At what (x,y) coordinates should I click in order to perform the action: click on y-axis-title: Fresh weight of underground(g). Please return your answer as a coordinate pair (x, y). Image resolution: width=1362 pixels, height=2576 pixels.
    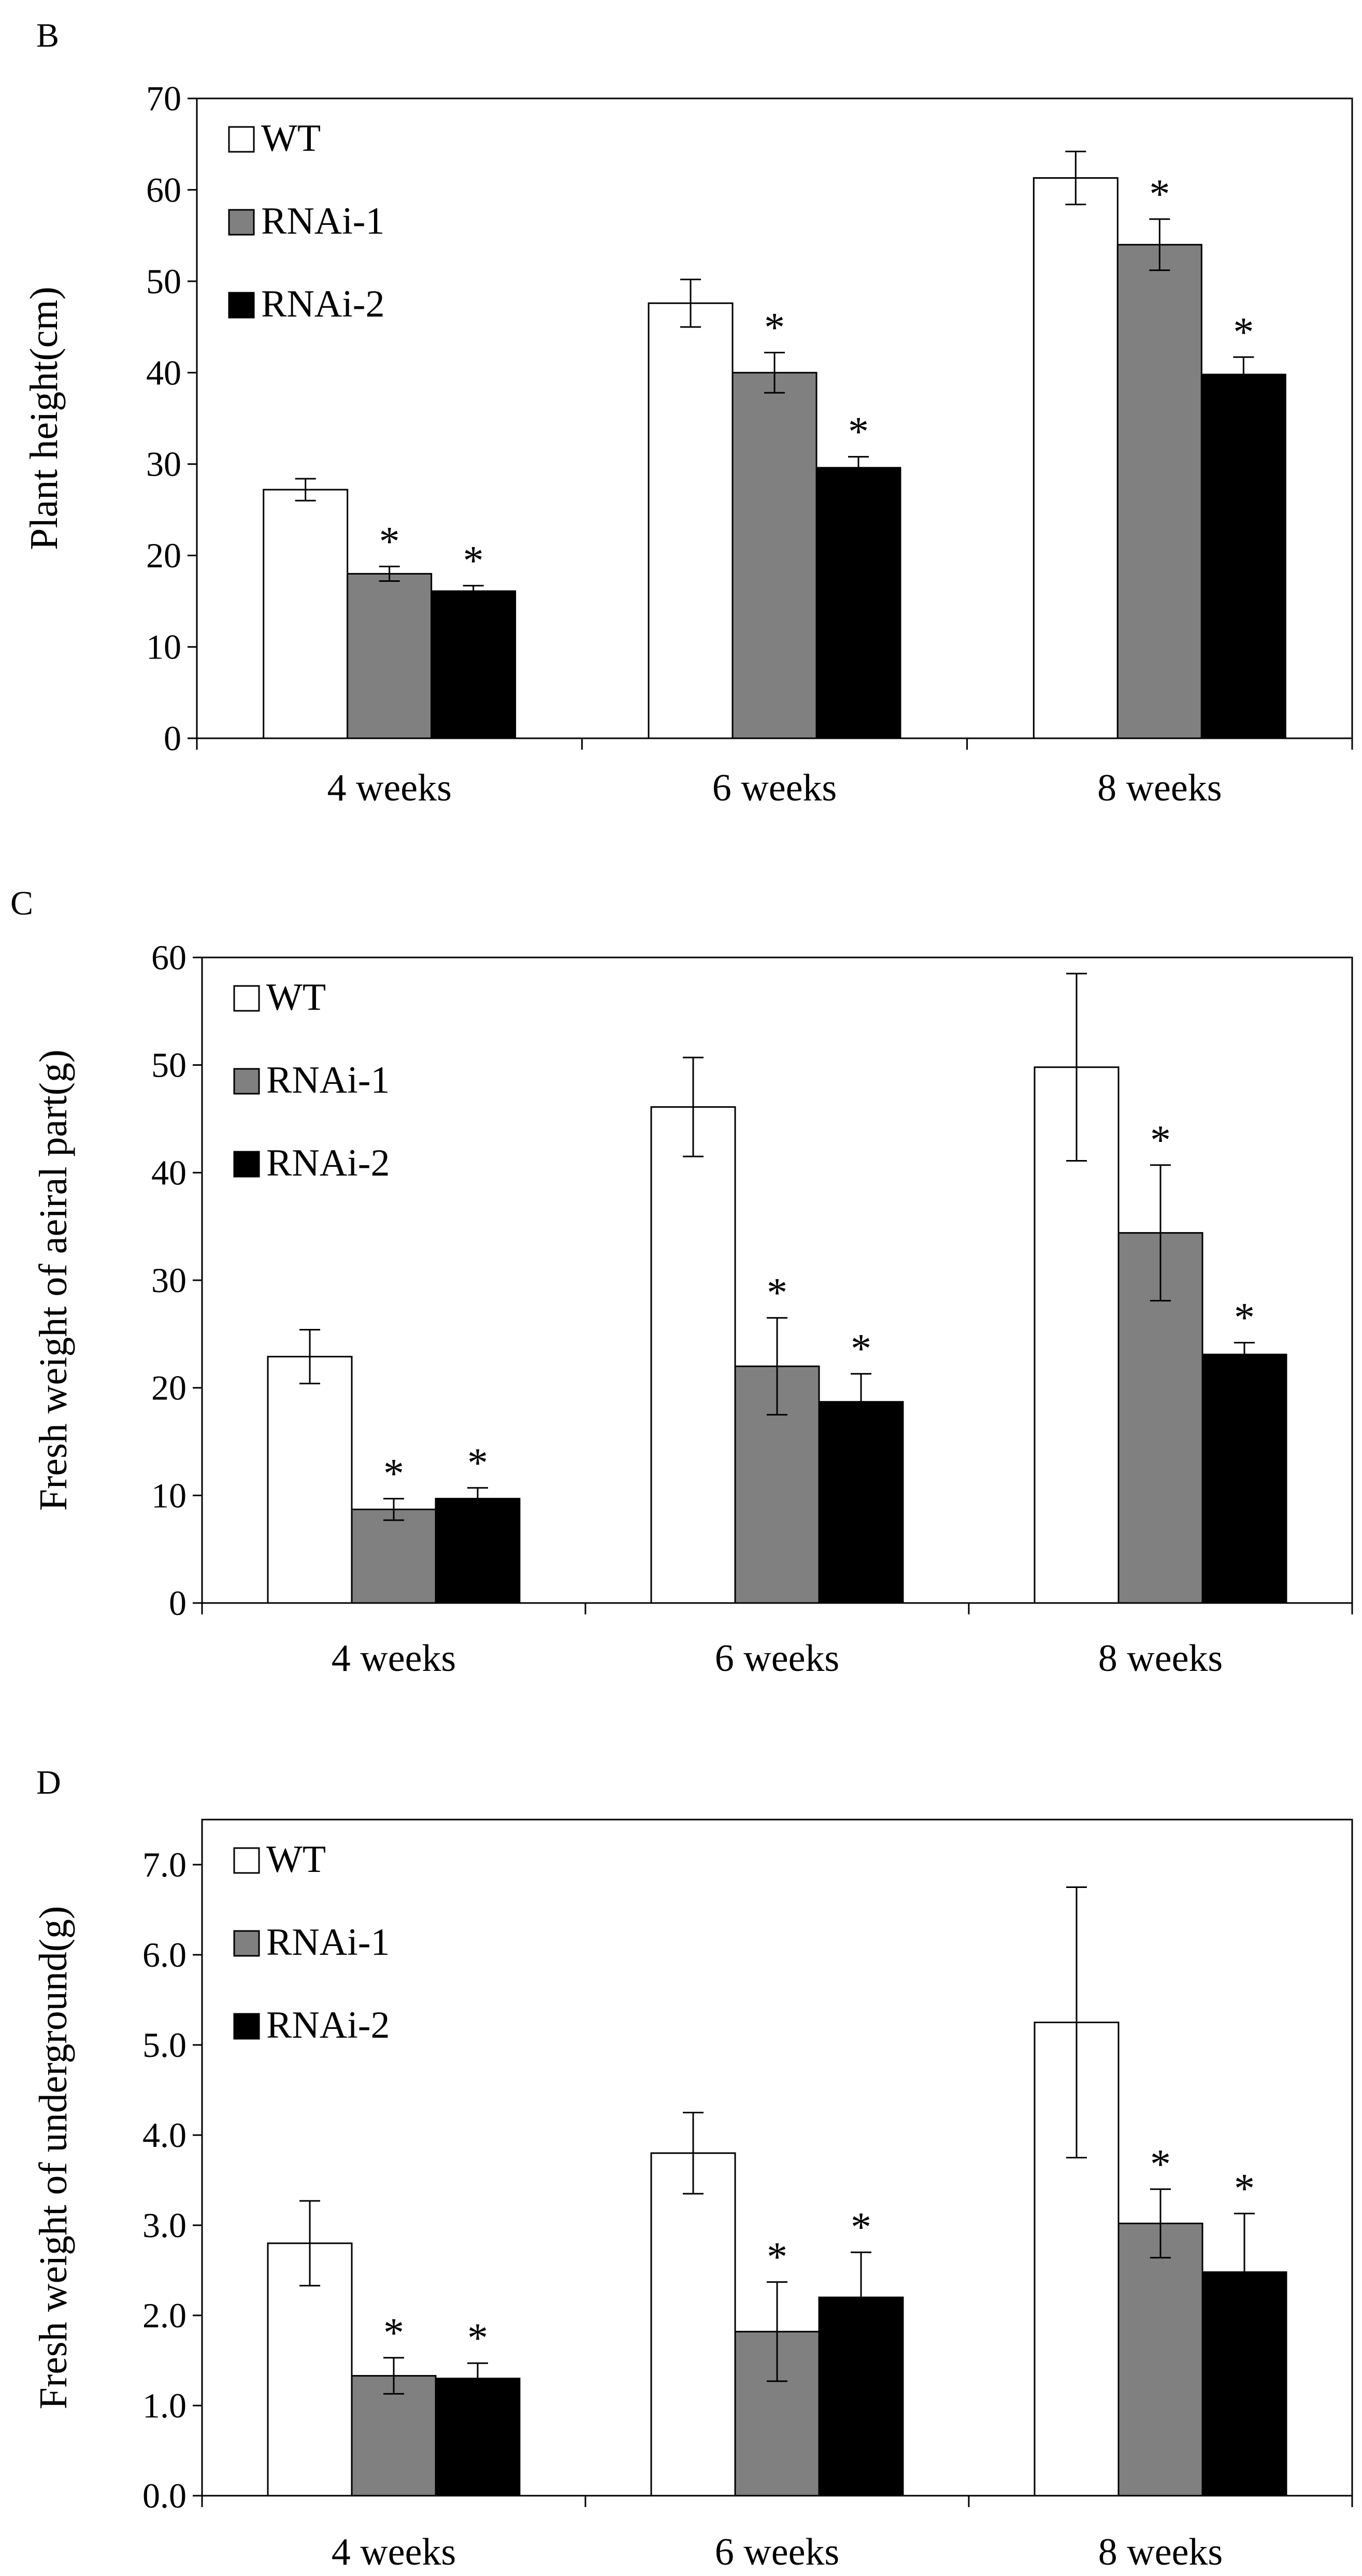
    Looking at the image, I should click on (54, 2158).